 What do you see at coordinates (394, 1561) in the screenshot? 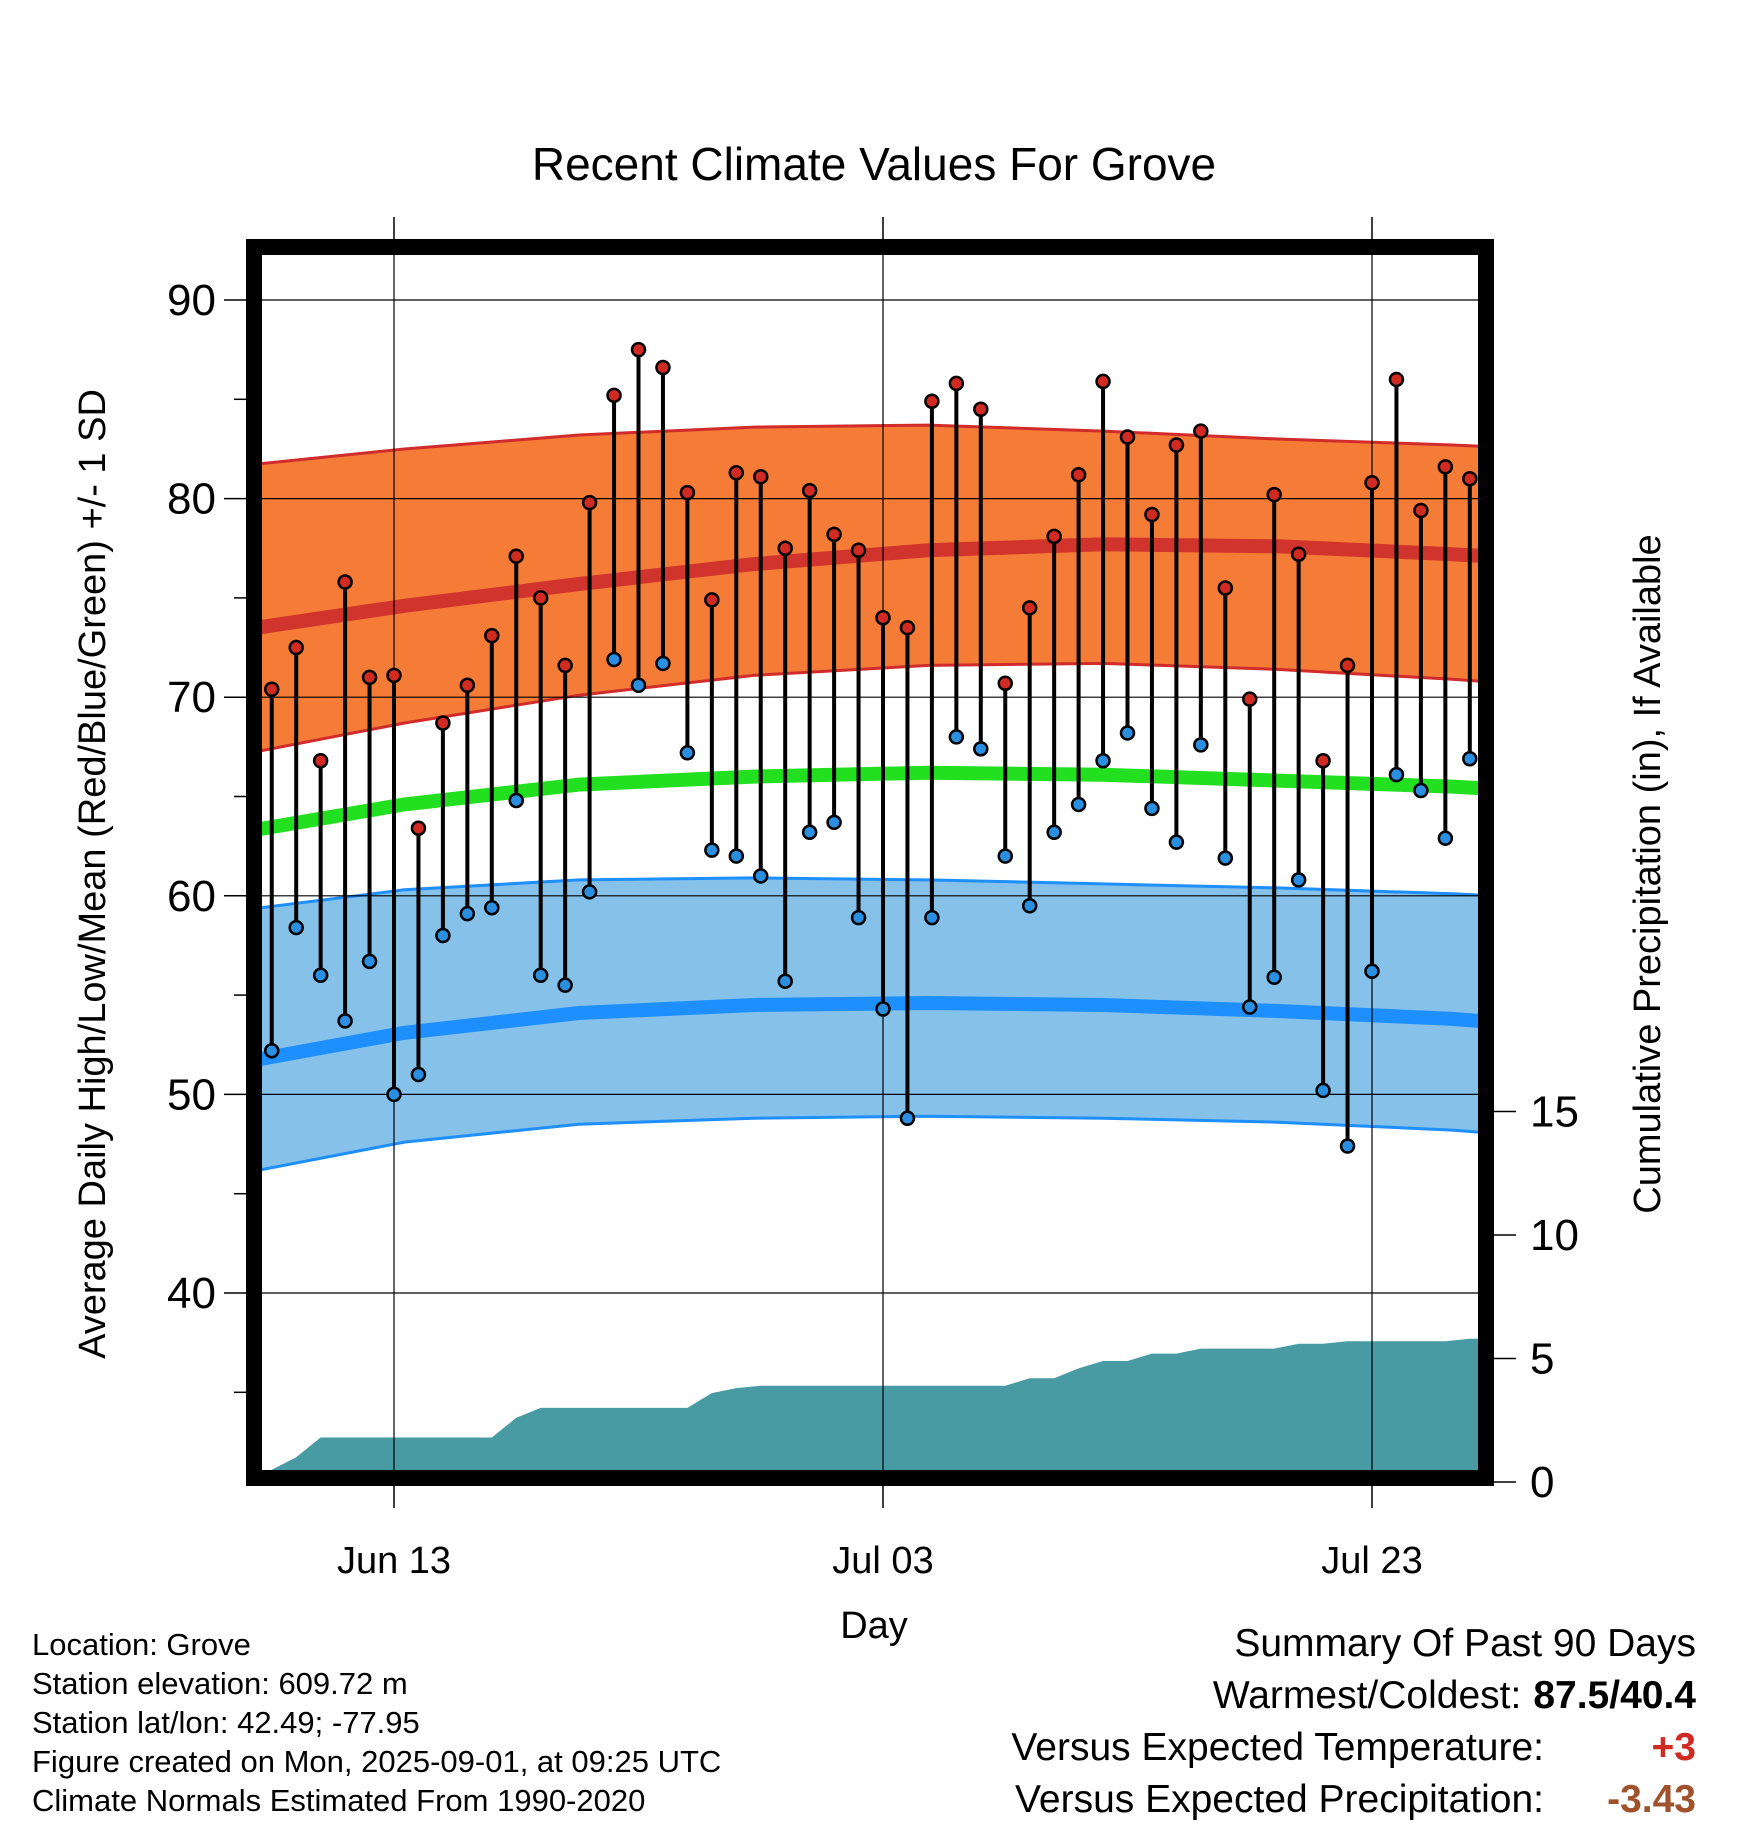
I see `x-tick-label: Jun 13` at bounding box center [394, 1561].